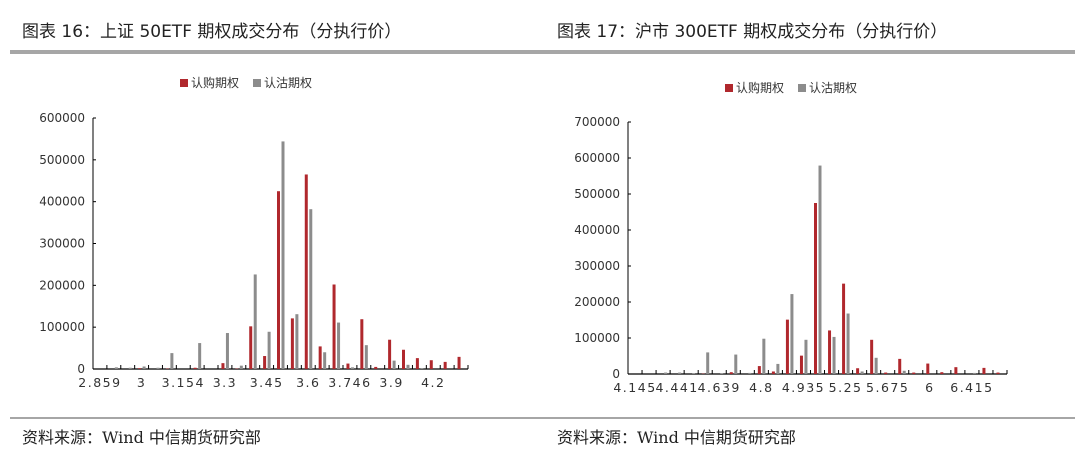 The height and width of the screenshot is (455, 1080). I want to click on y-tick-label: 700000, so click(597, 122).